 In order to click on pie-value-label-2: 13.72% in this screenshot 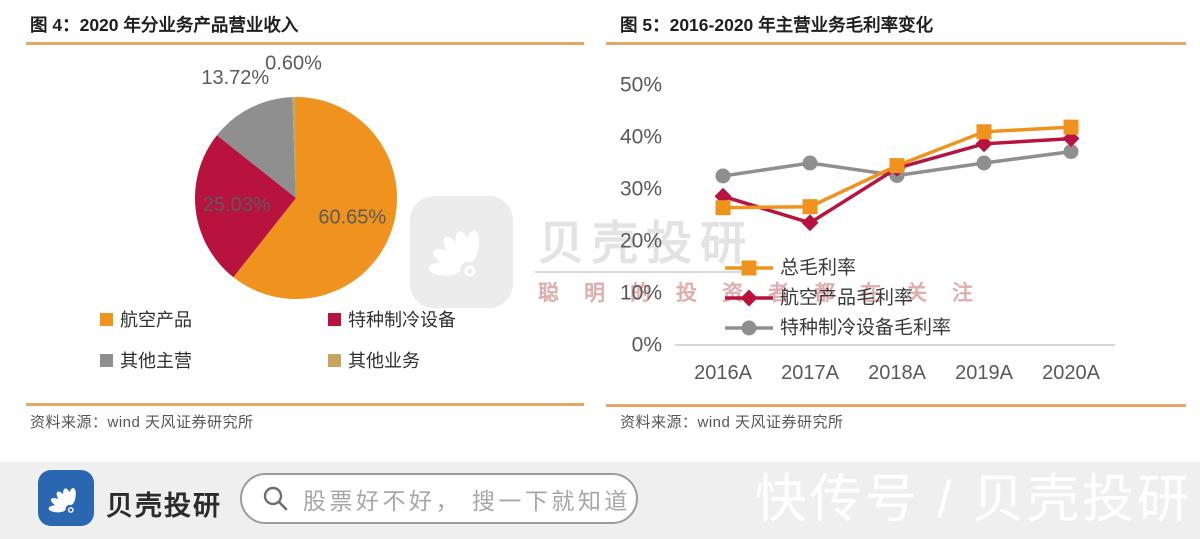, I will do `click(235, 78)`.